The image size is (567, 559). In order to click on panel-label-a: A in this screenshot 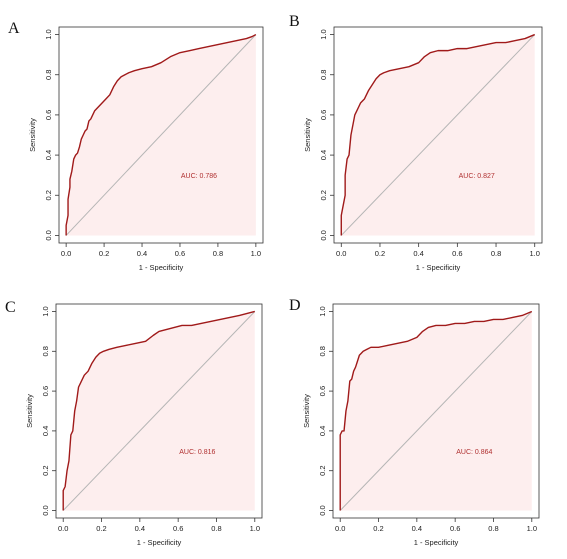, I will do `click(14, 28)`.